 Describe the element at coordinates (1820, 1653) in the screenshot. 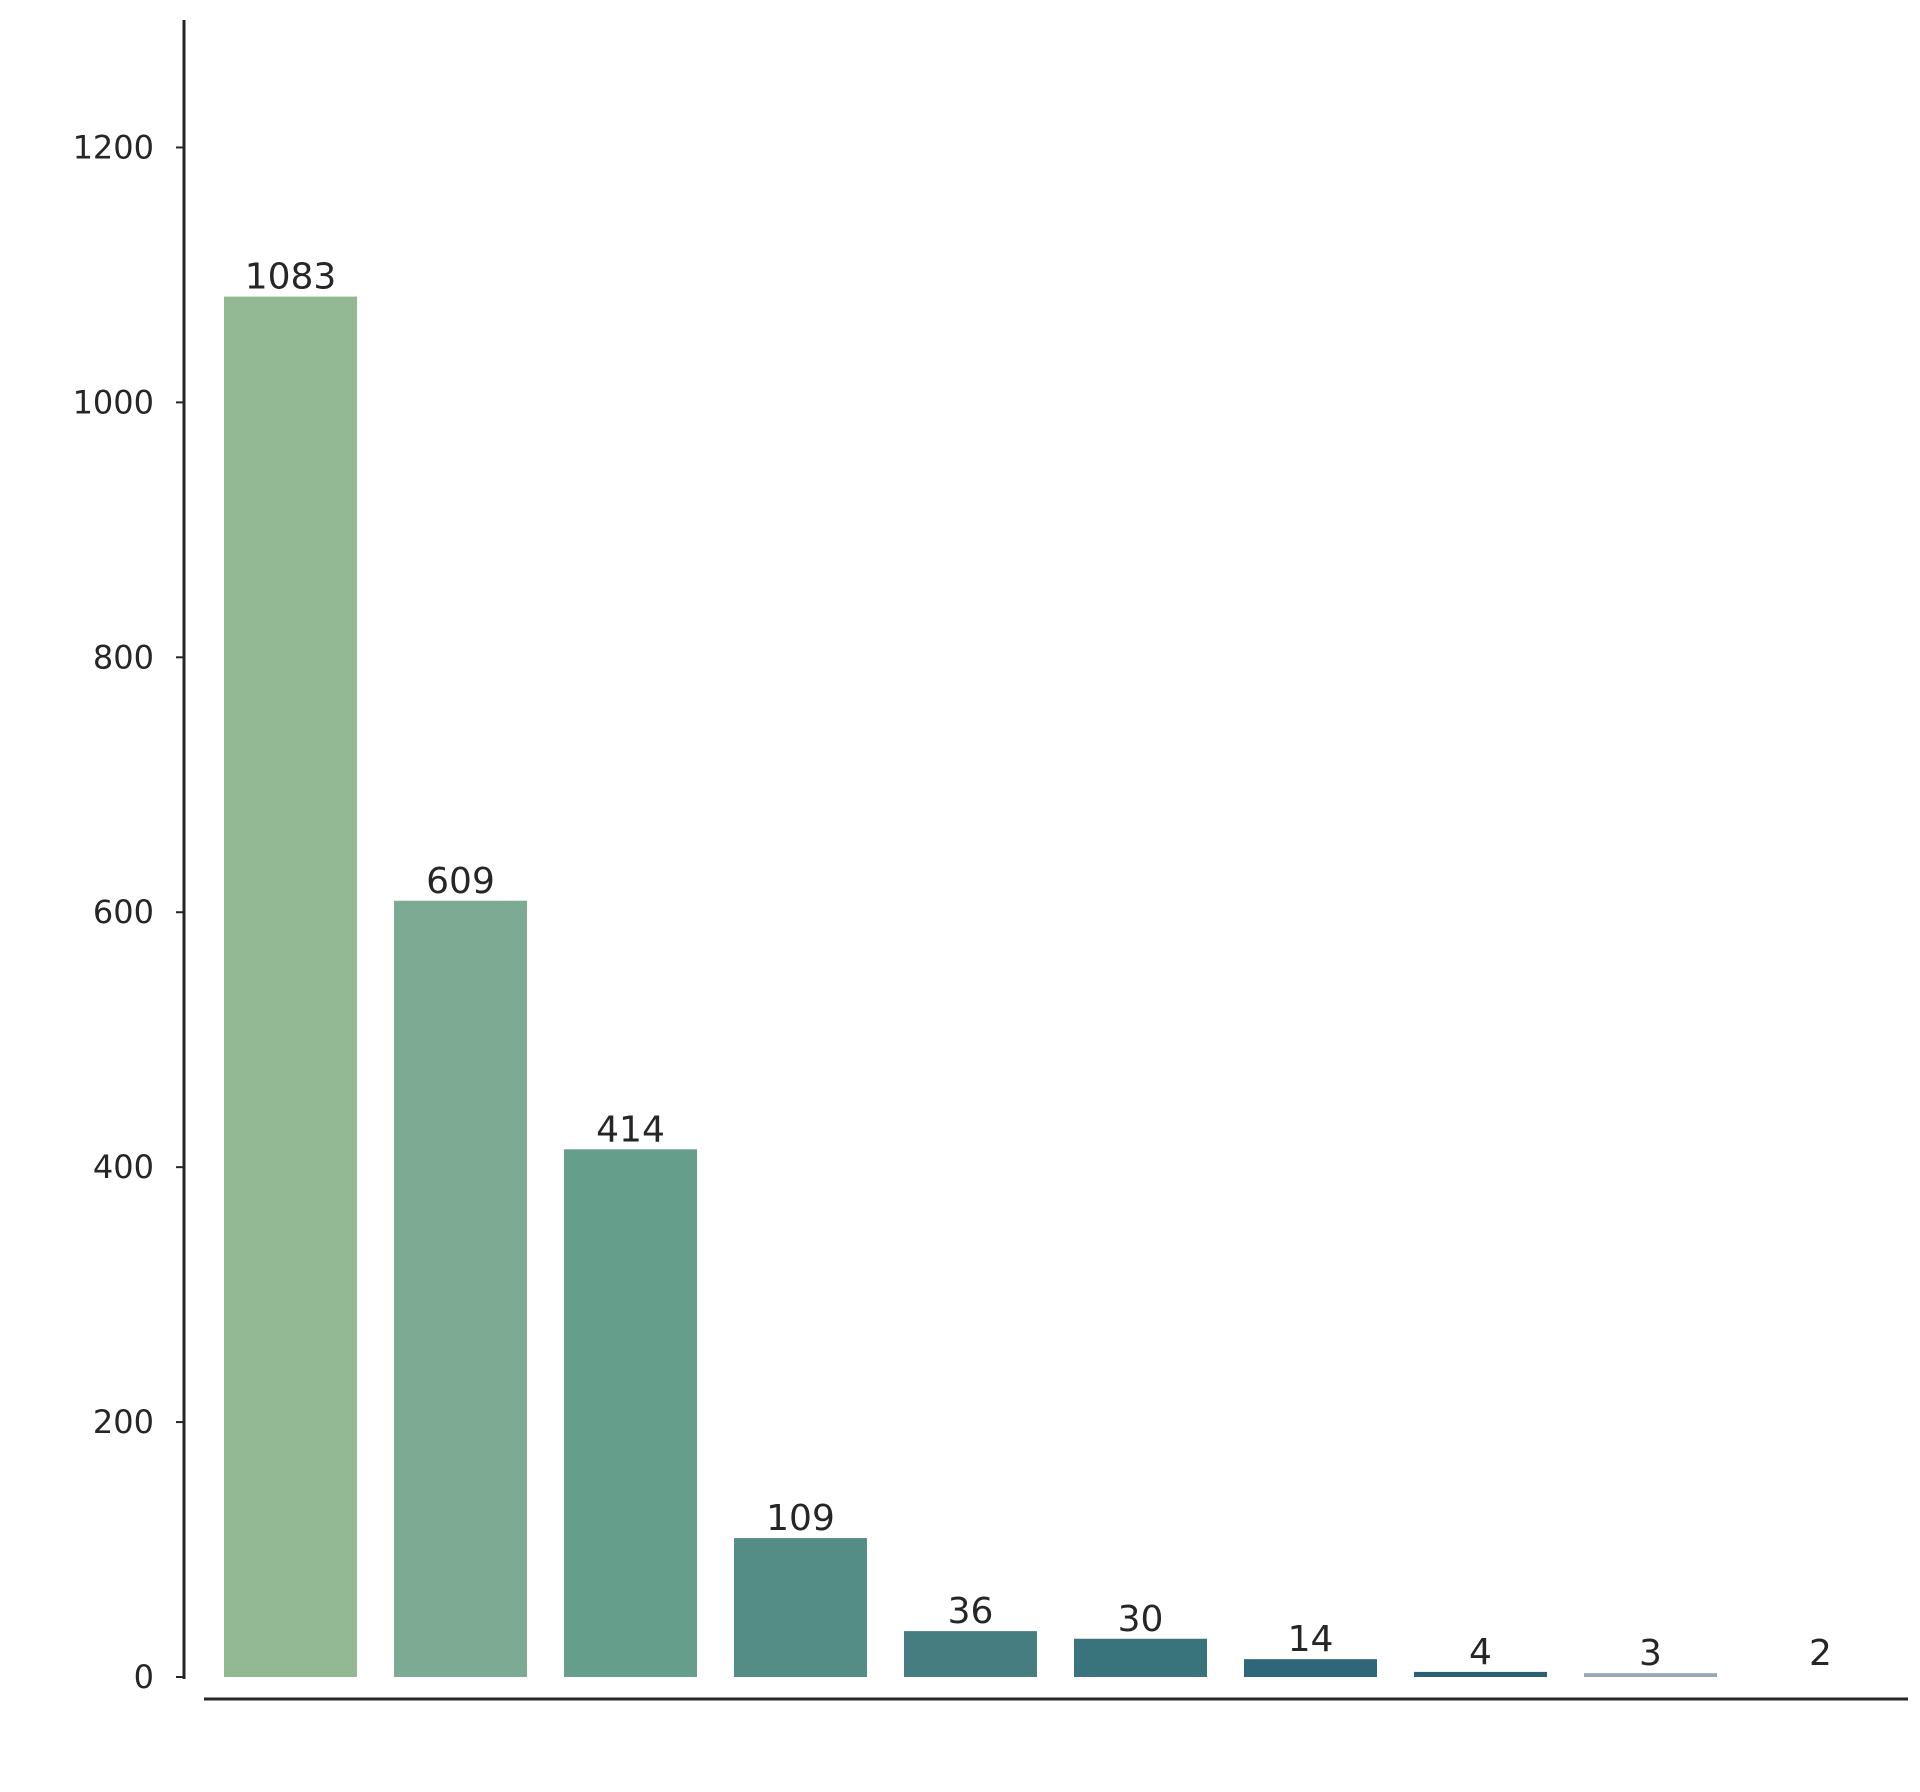

I see `bar-value-label: 2` at that location.